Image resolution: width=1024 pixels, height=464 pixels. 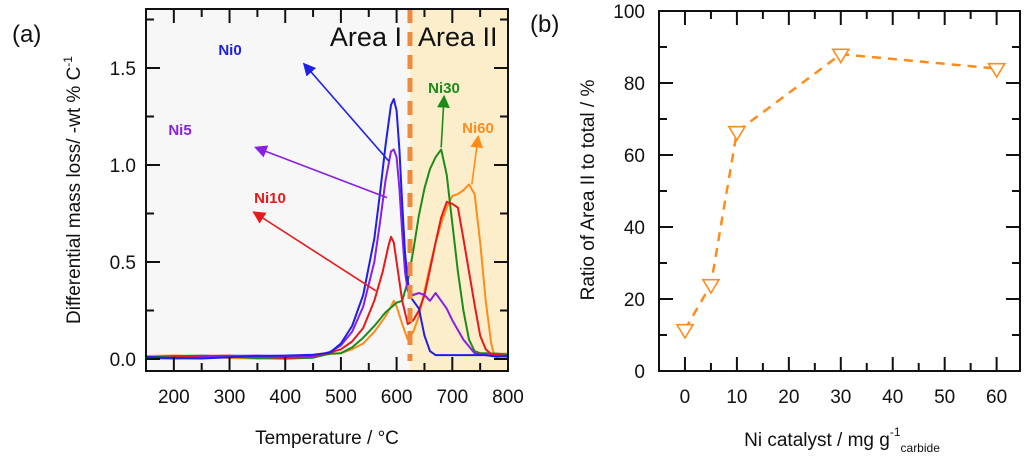 What do you see at coordinates (629, 12) in the screenshot?
I see `y-tick-label: 100` at bounding box center [629, 12].